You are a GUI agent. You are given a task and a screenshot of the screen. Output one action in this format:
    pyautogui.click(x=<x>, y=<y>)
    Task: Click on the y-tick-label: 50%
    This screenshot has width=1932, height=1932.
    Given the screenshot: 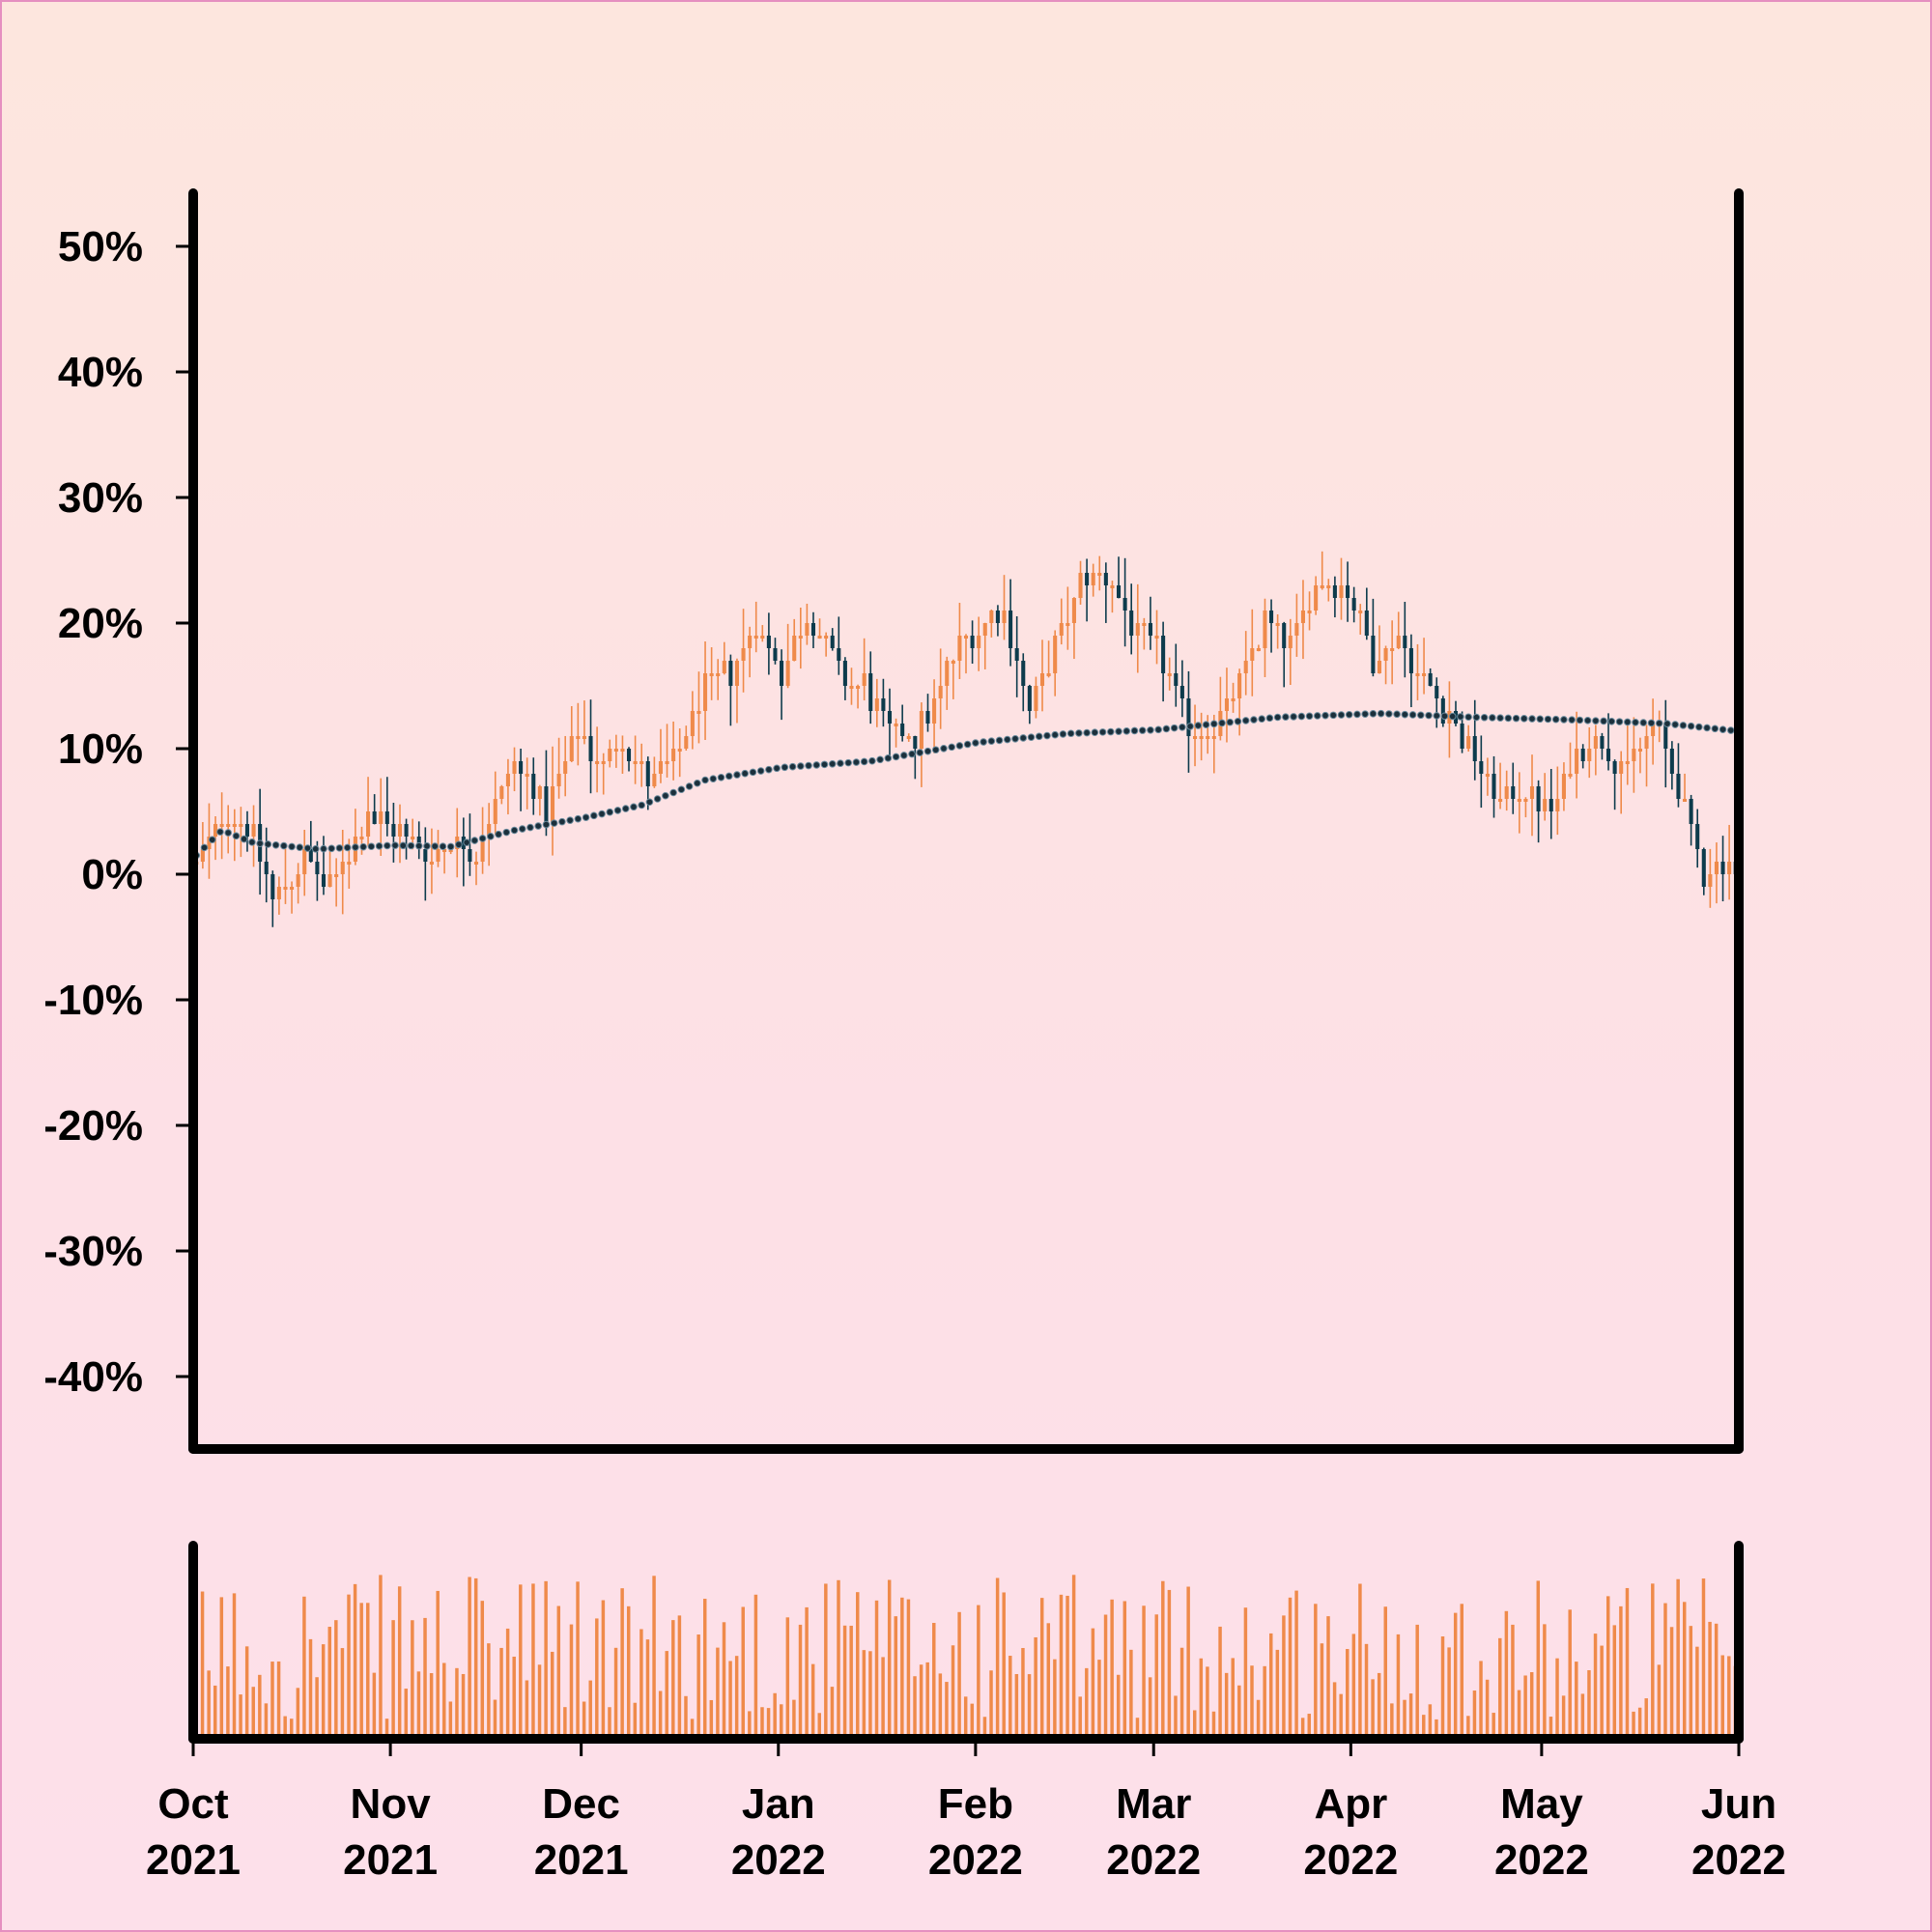 What is the action you would take?
    pyautogui.click(x=100, y=246)
    